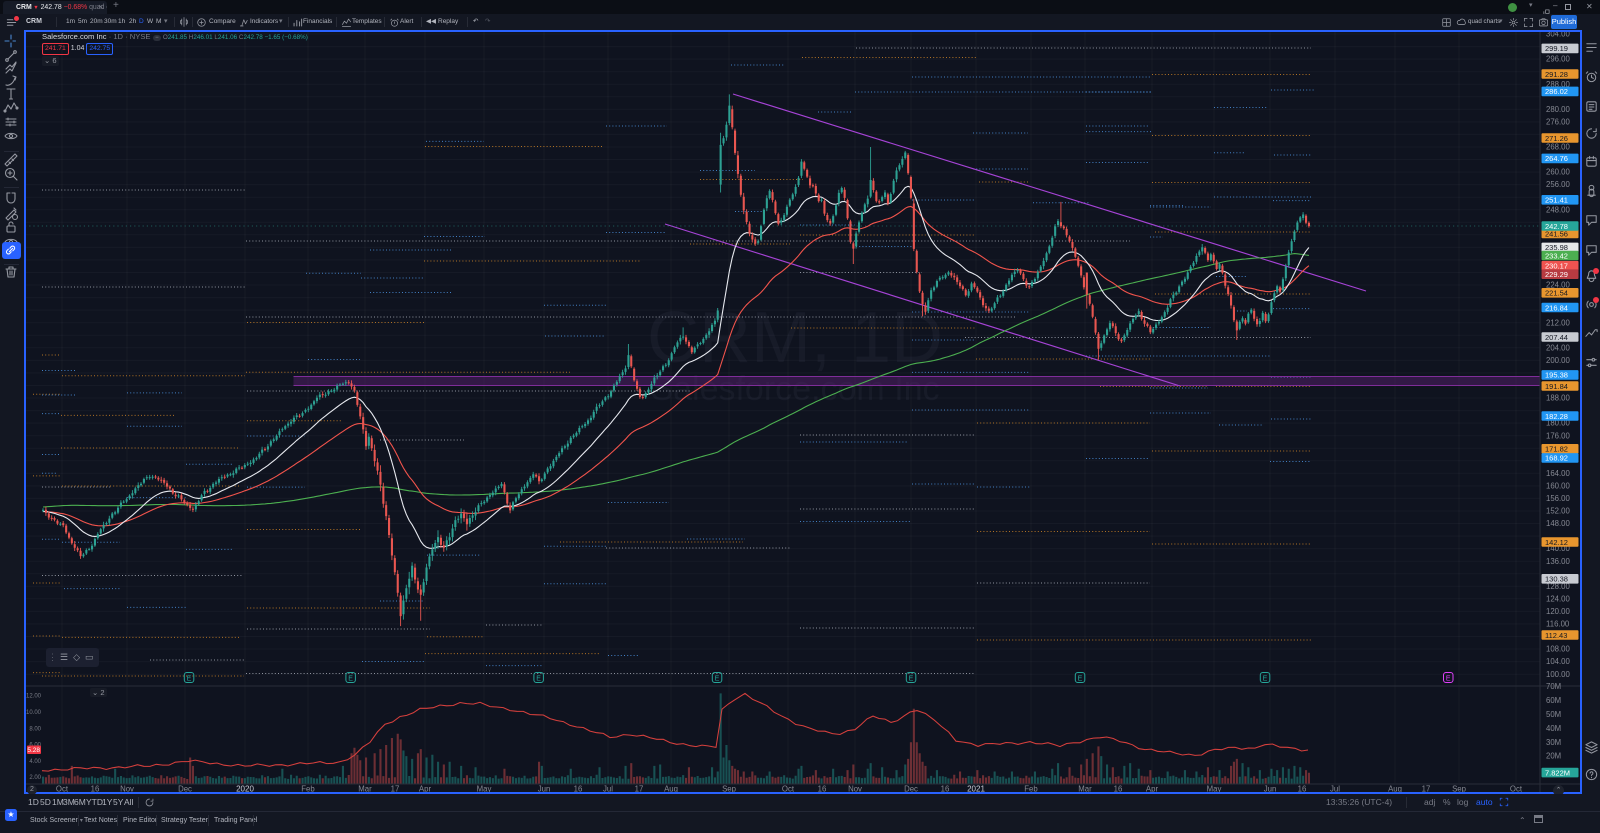 The width and height of the screenshot is (1600, 833). What do you see at coordinates (1558, 360) in the screenshot?
I see `svg-text: 200.00` at bounding box center [1558, 360].